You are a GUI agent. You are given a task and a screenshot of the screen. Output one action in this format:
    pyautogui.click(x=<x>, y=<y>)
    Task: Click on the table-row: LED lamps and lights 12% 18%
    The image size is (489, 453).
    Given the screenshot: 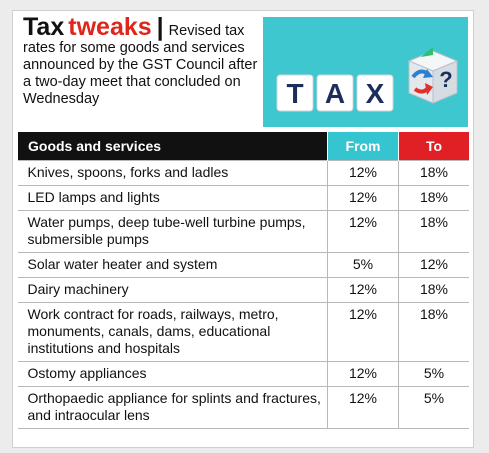 What is the action you would take?
    pyautogui.click(x=243, y=198)
    